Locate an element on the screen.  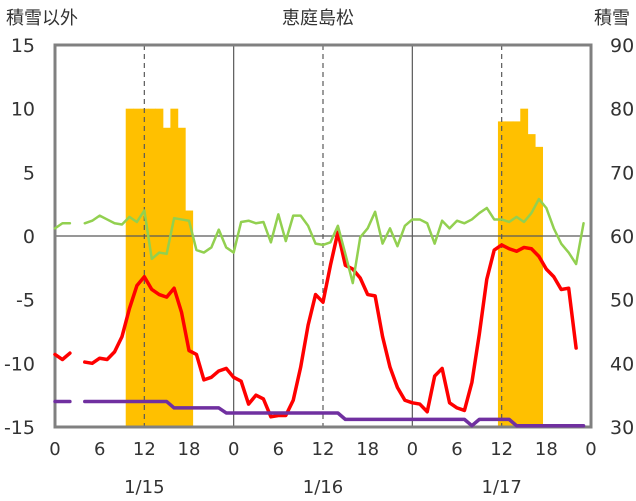
left-tick-label: 10 is located at coordinates (23, 110).